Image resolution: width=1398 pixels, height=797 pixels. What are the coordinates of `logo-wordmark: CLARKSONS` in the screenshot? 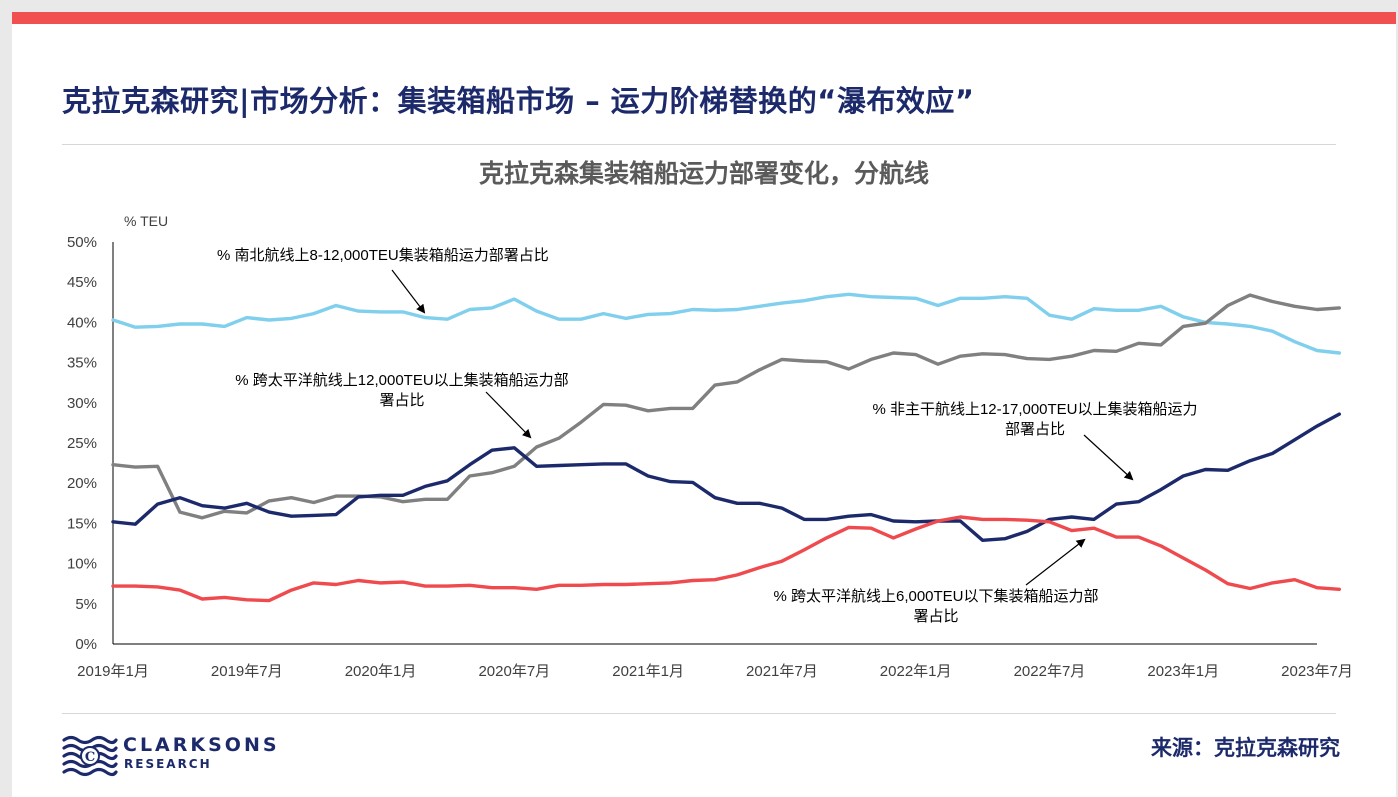 It's located at (201, 745).